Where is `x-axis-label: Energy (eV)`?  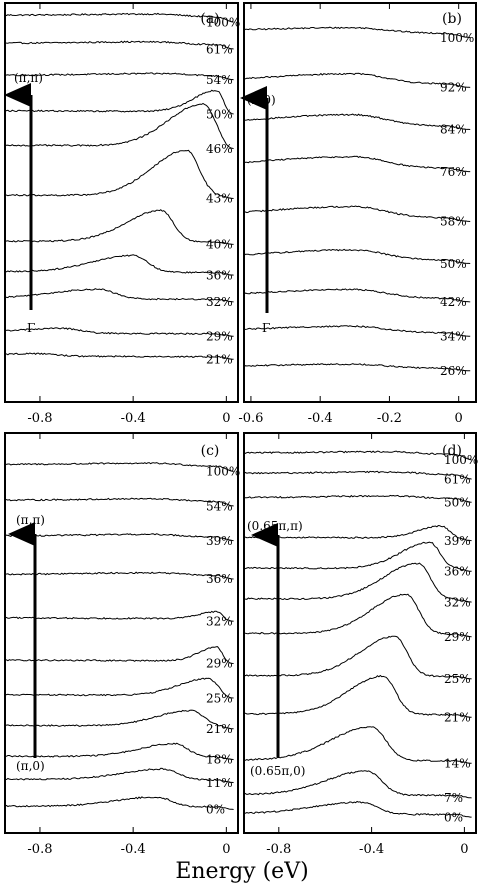
x-axis-label: Energy (eV) is located at coordinates (241, 871).